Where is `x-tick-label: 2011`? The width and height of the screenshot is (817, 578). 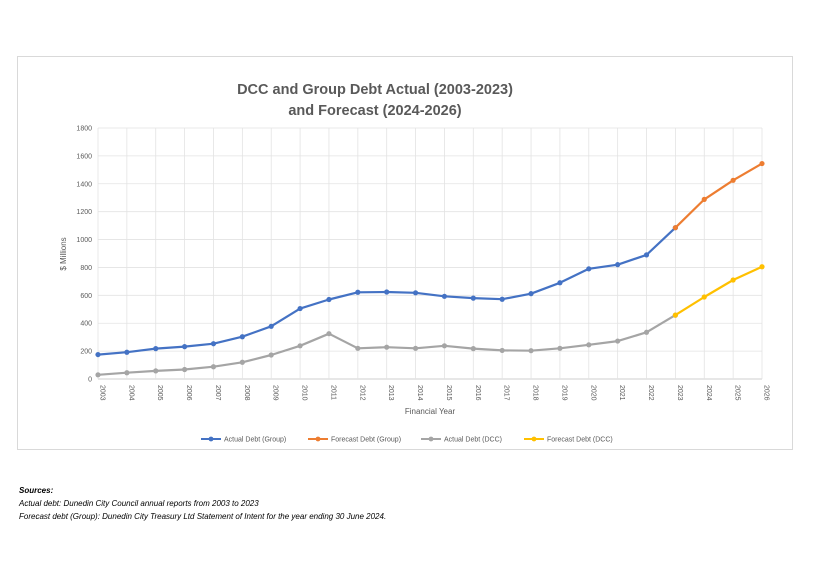
x-tick-label: 2011 is located at coordinates (332, 392).